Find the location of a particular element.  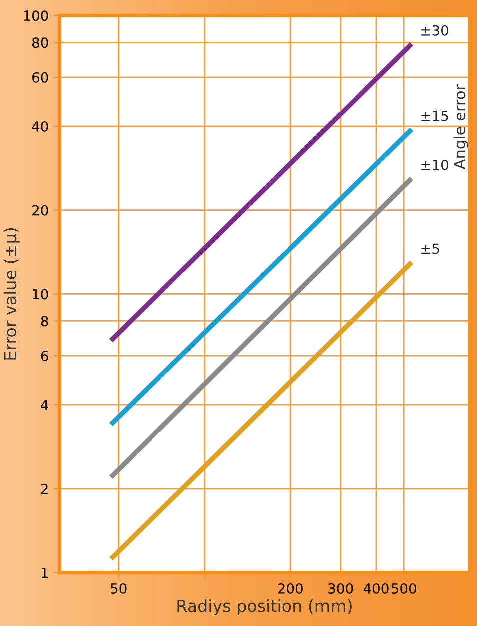

x-axis-title: Radiys position (mm) is located at coordinates (265, 607).